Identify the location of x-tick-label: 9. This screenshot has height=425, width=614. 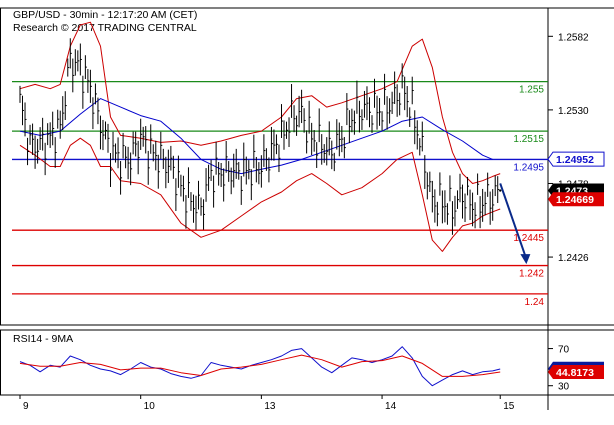
(26, 406).